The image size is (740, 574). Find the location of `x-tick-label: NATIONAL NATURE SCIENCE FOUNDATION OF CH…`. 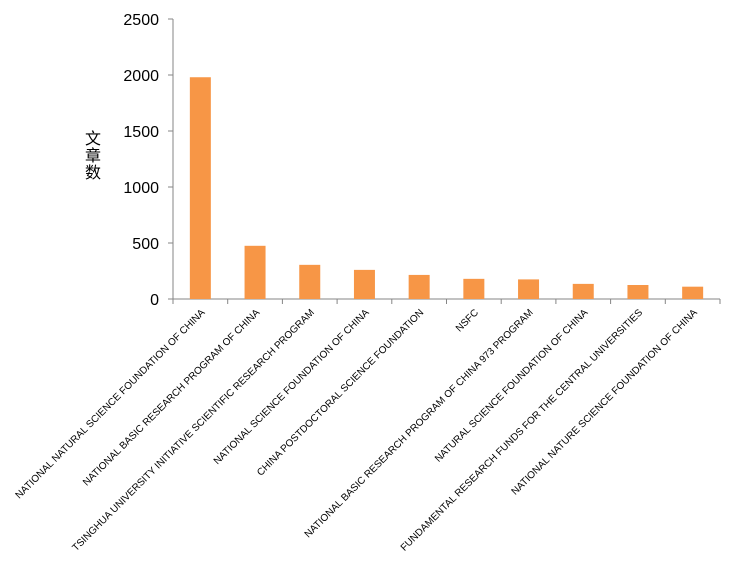

x-tick-label: NATIONAL NATURE SCIENCE FOUNDATION OF CH… is located at coordinates (605, 402).